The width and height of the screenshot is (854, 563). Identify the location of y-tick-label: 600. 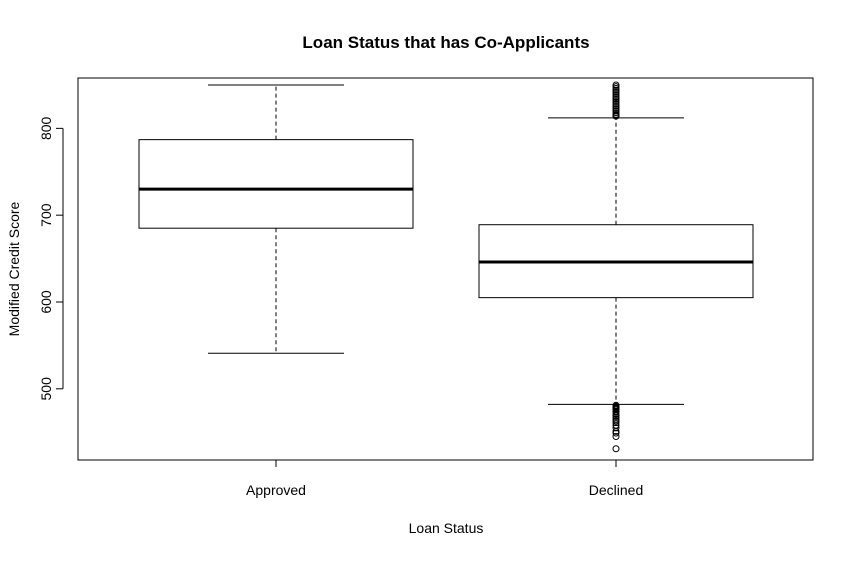
(46, 302).